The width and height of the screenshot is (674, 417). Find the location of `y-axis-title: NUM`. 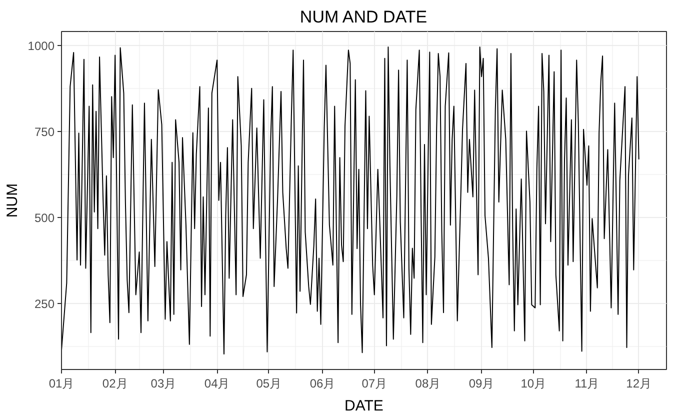

y-axis-title: NUM is located at coordinates (12, 200).